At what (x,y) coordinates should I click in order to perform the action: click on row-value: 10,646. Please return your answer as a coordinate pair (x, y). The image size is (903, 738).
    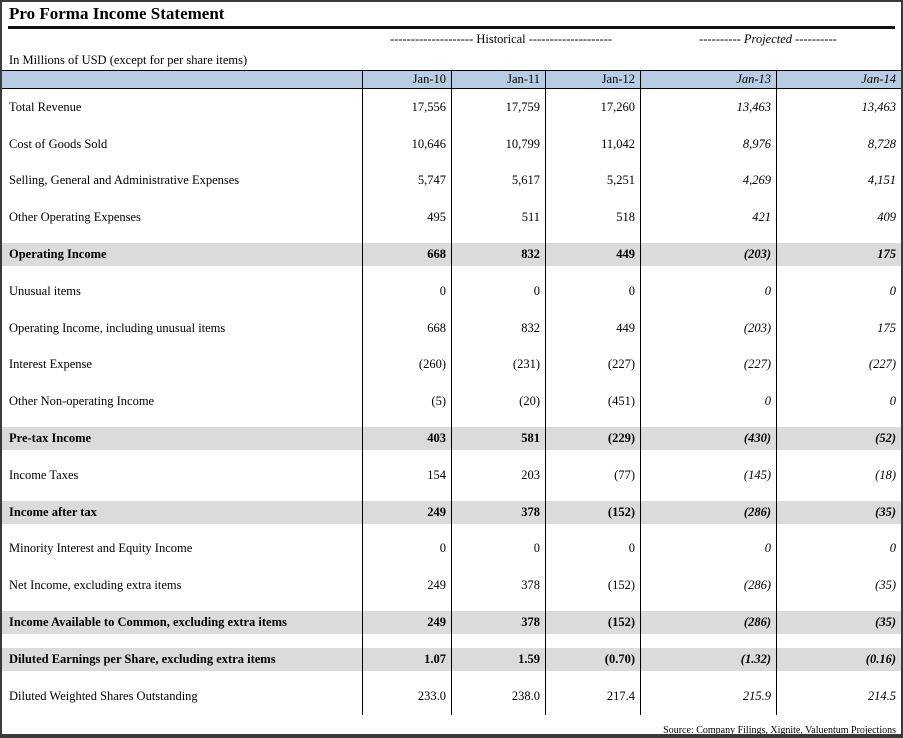
    Looking at the image, I should click on (406, 144).